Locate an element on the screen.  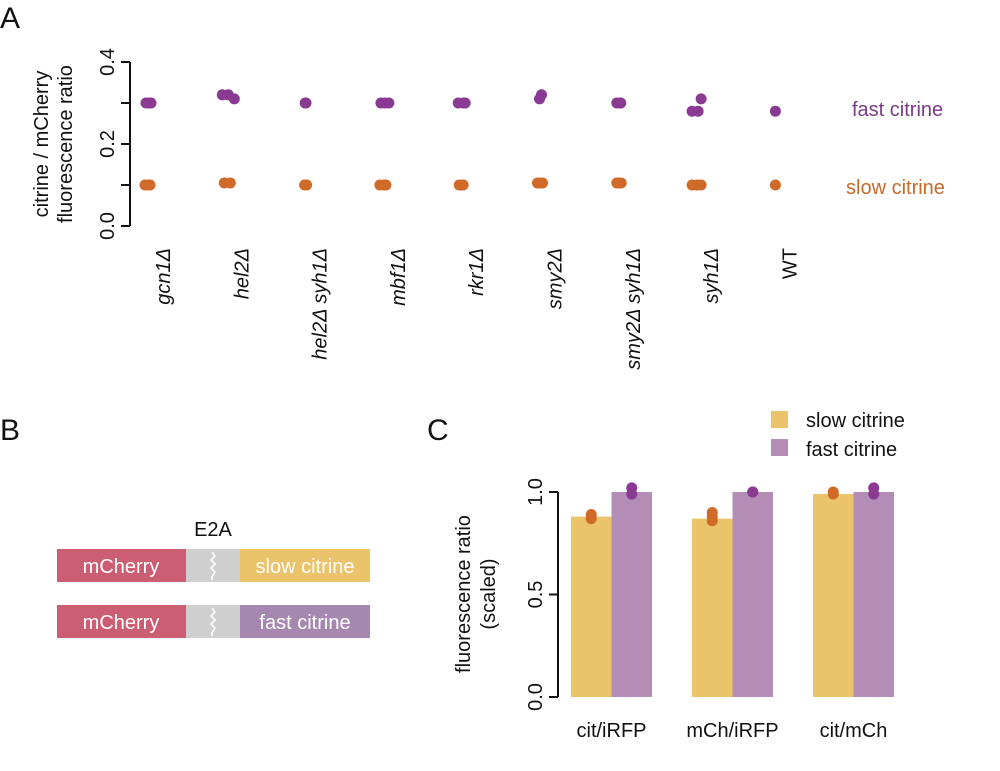
panel-a-category-label-gcn1-delta: gcn1Δ is located at coordinates (164, 276).